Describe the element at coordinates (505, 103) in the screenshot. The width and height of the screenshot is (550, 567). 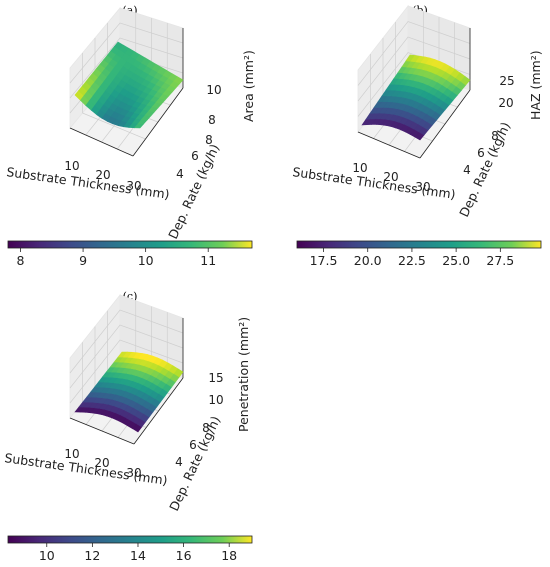
I see `z-tick: 20` at that location.